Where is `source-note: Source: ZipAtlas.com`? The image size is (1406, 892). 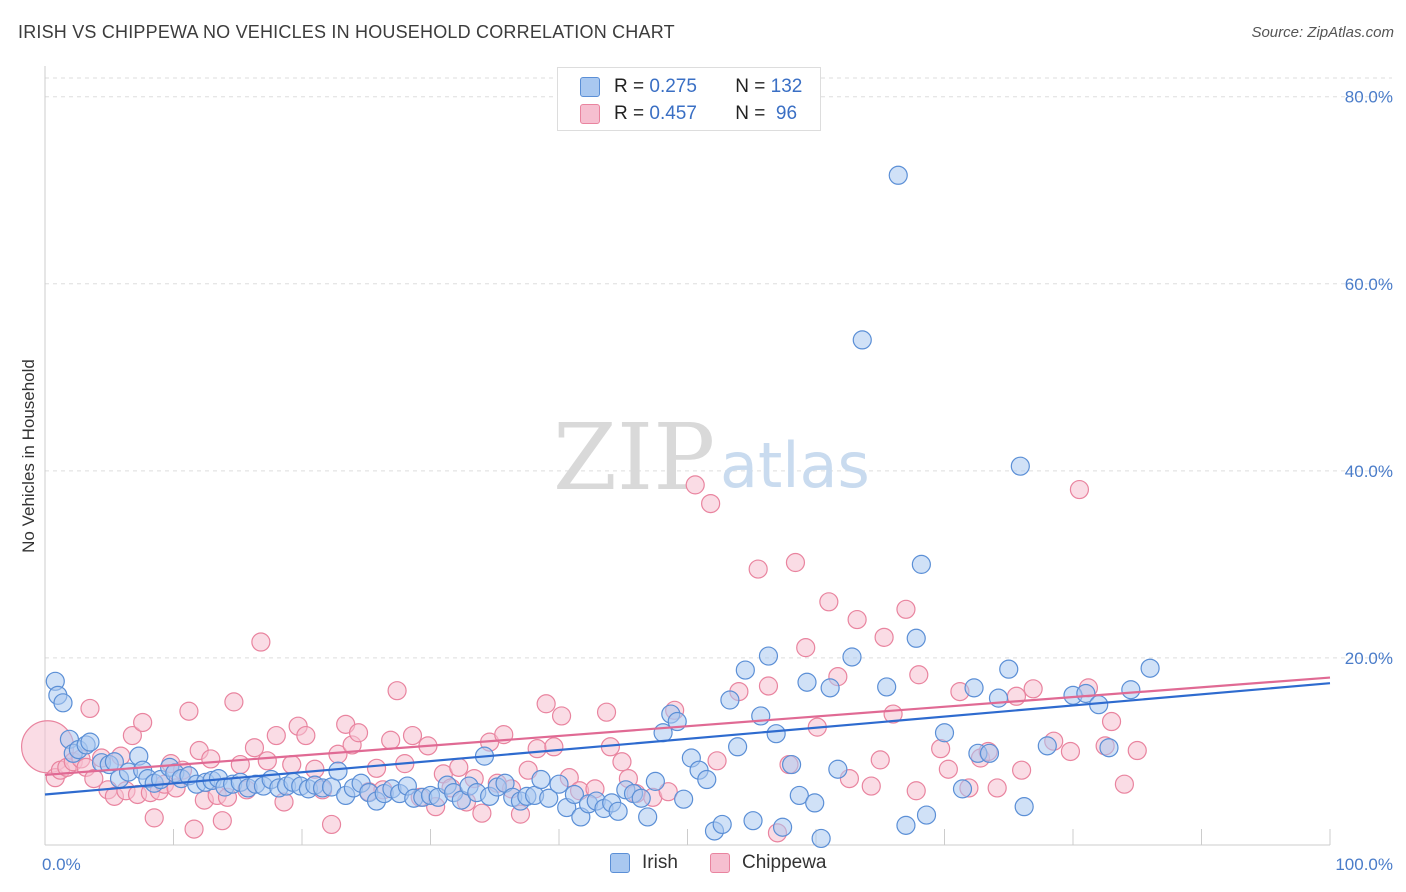 source-note: Source: ZipAtlas.com is located at coordinates (1322, 32).